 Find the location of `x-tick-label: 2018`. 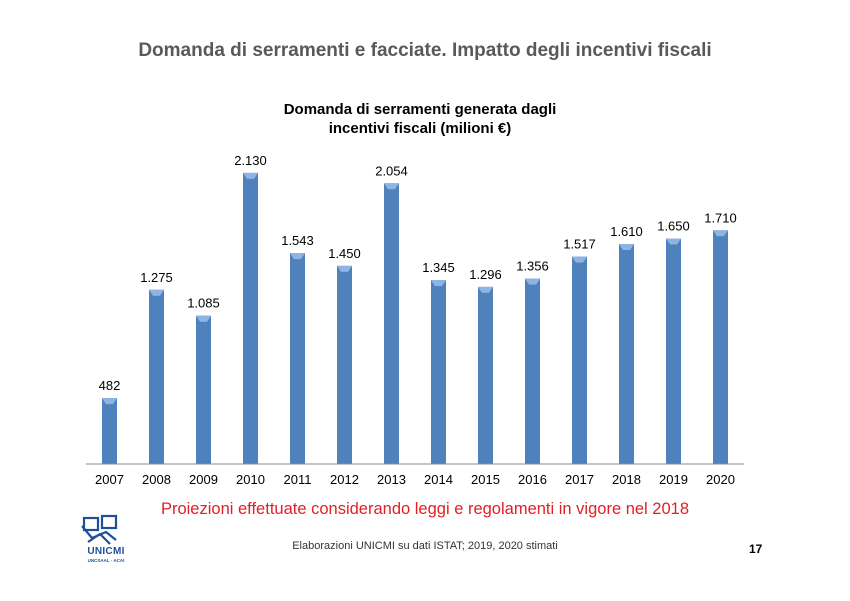

x-tick-label: 2018 is located at coordinates (626, 479).